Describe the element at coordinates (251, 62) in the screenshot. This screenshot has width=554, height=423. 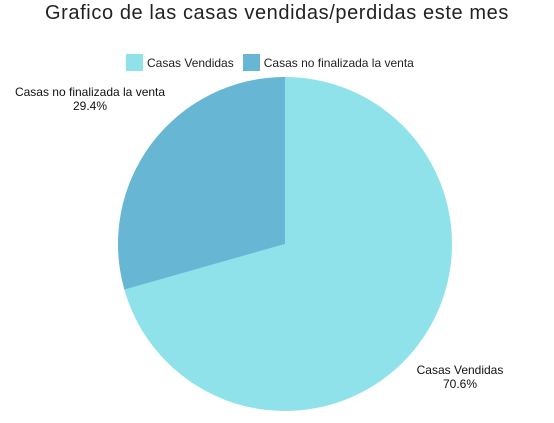
I see `legend-swatch-no-finalizada` at that location.